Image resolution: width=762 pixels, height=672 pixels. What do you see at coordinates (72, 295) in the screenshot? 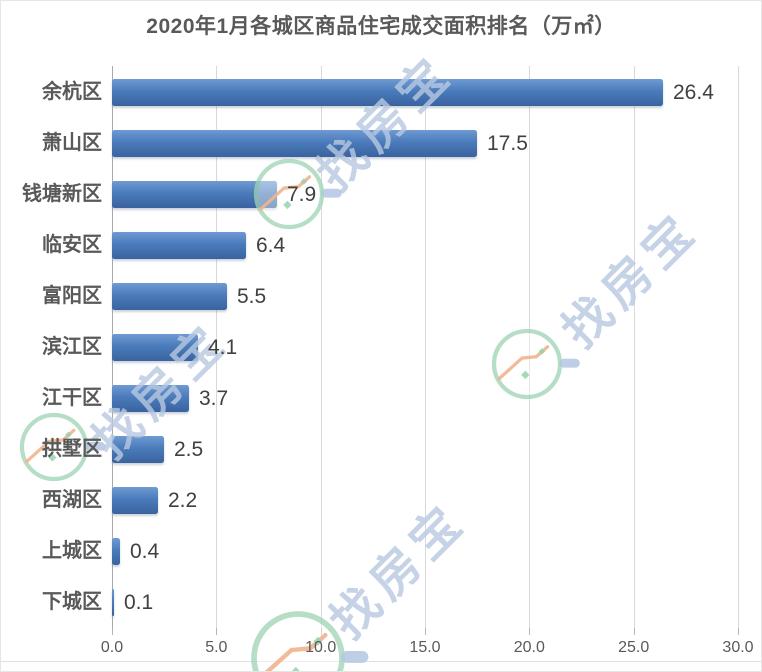
I see `category-label: 富阳区` at bounding box center [72, 295].